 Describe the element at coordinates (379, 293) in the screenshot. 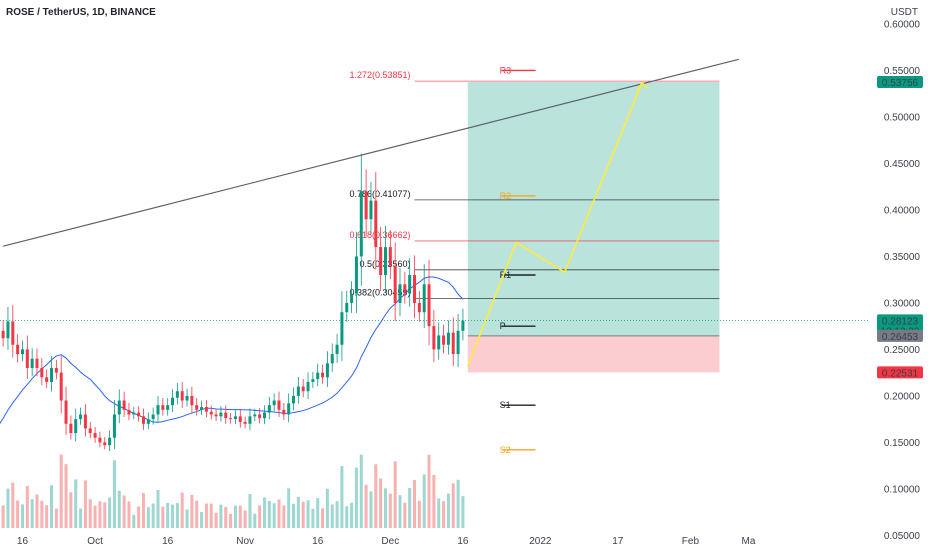

I see `fib-level-label: 0.382(0.30459)` at that location.